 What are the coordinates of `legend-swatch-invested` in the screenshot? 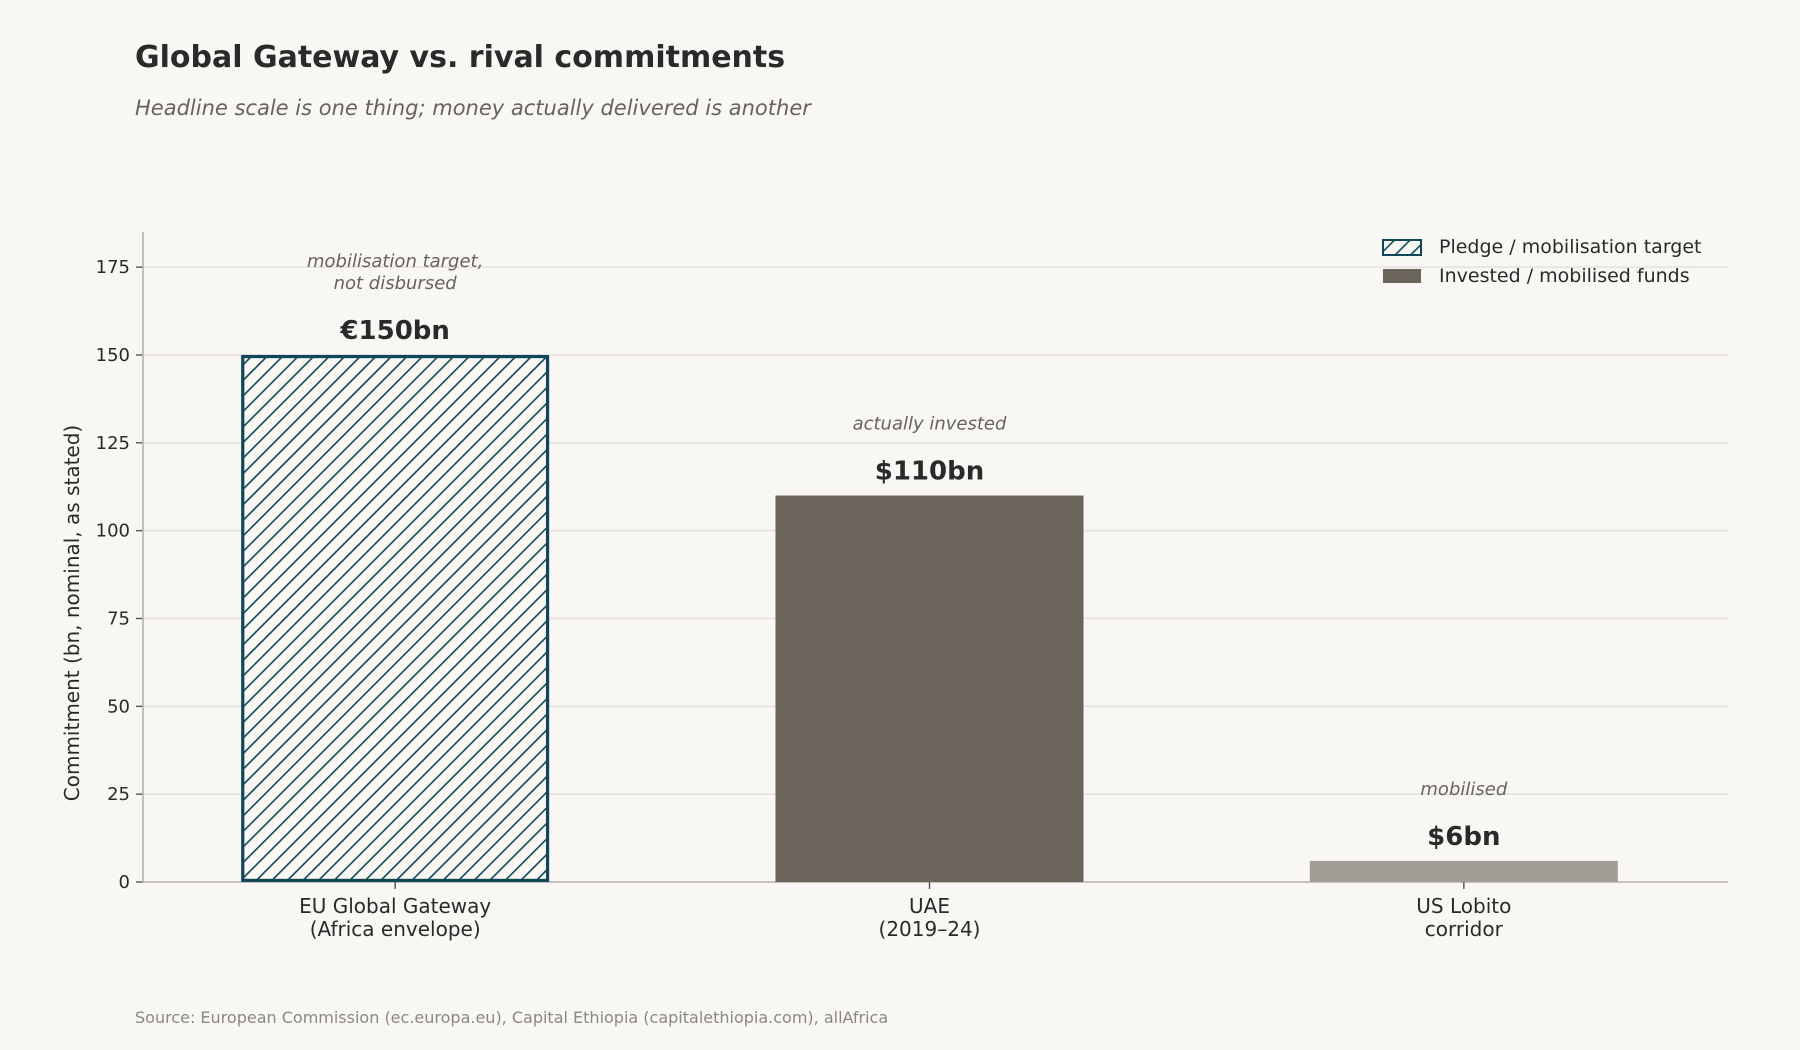 It's located at (1402, 276).